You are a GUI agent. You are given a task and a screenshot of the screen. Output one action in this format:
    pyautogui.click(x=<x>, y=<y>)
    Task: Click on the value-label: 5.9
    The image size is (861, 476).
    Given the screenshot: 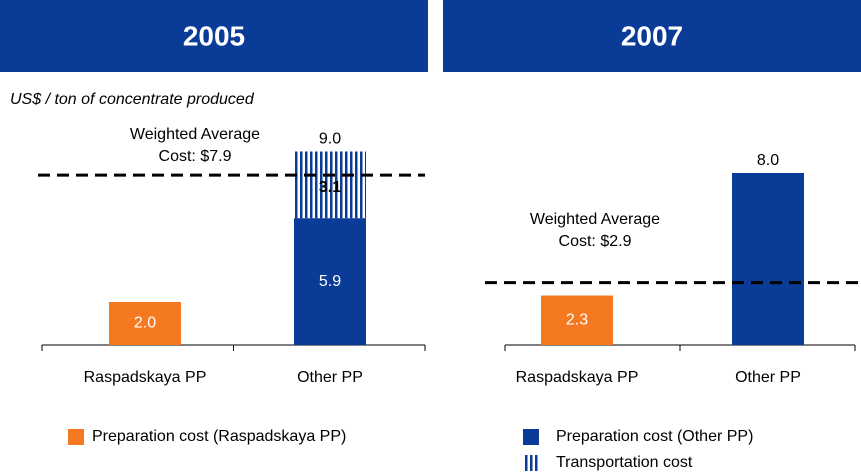 What is the action you would take?
    pyautogui.click(x=330, y=281)
    